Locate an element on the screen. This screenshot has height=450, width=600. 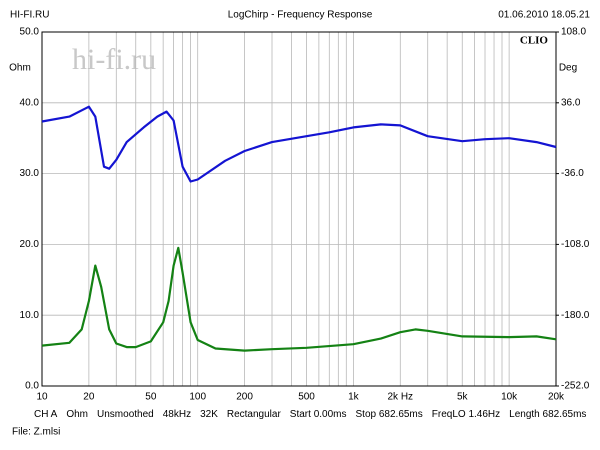
footer-item: FreqLO 1.46Hz is located at coordinates (466, 414).